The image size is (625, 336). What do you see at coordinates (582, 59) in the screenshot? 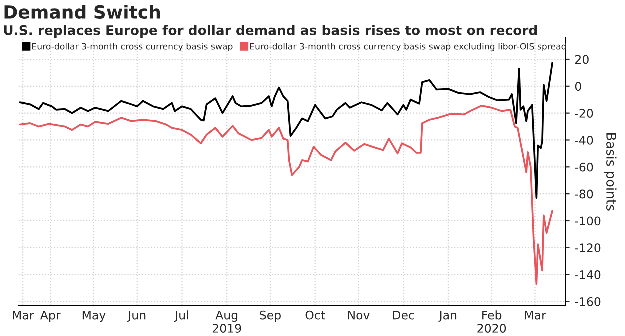
I see `y-tick-label: 20` at bounding box center [582, 59].